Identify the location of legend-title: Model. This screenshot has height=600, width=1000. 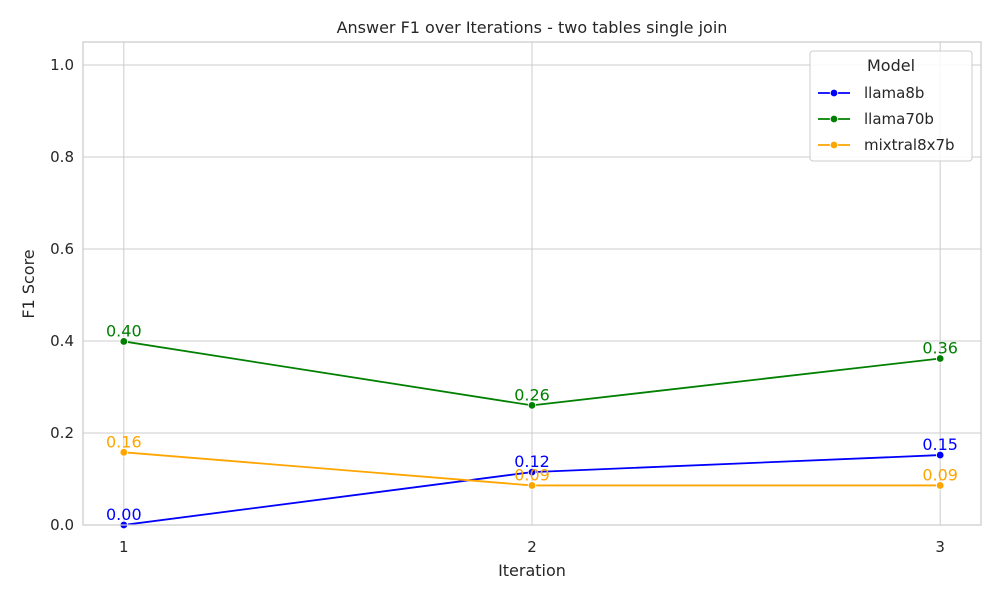
(891, 65).